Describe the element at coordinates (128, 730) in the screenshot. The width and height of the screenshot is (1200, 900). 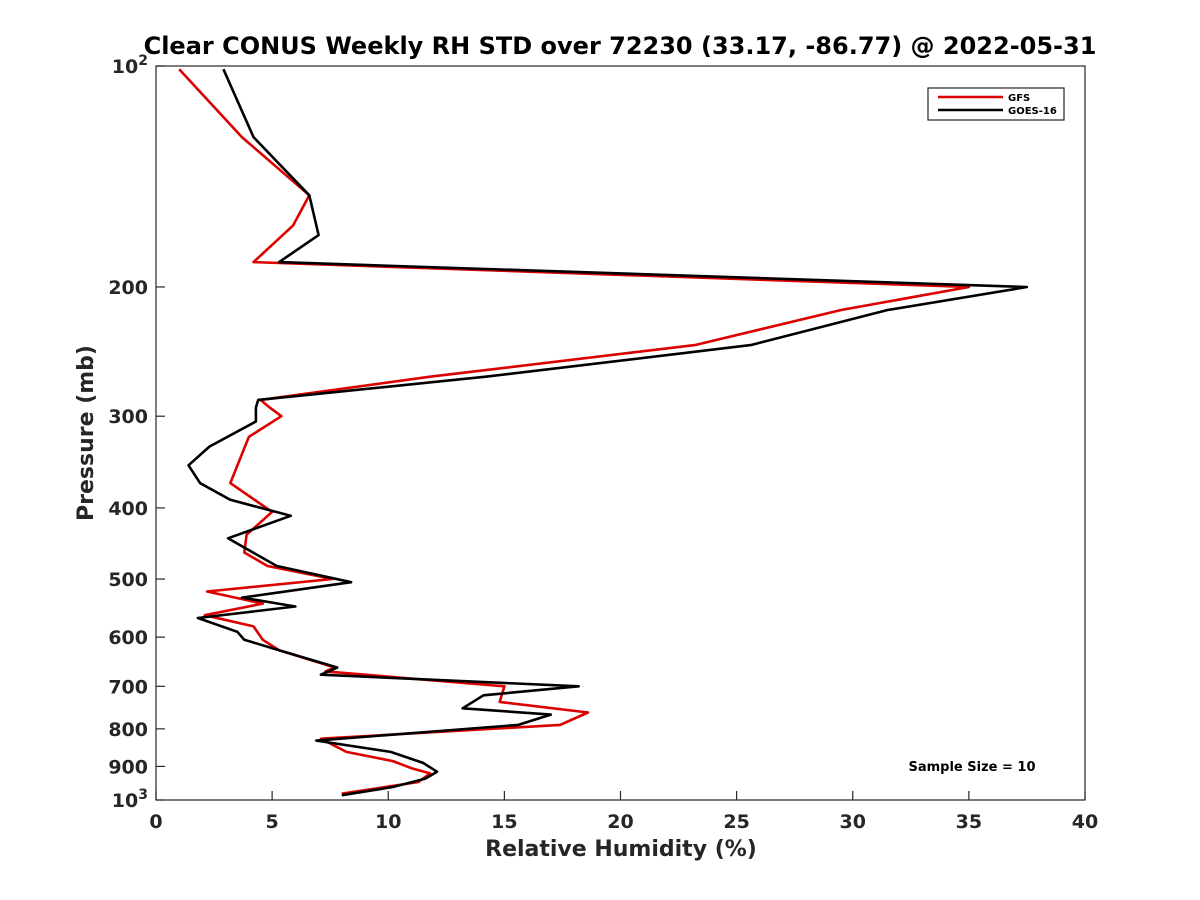
I see `y-tick-label: 800` at that location.